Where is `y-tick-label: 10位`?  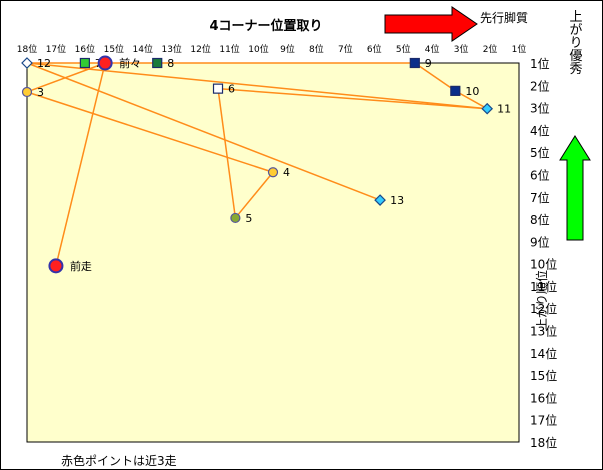 y-tick-label: 10位 is located at coordinates (543, 264).